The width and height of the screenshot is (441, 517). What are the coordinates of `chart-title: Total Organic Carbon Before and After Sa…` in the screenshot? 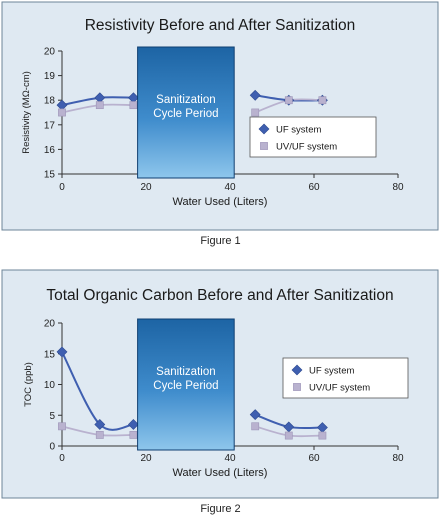 It's located at (219, 295).